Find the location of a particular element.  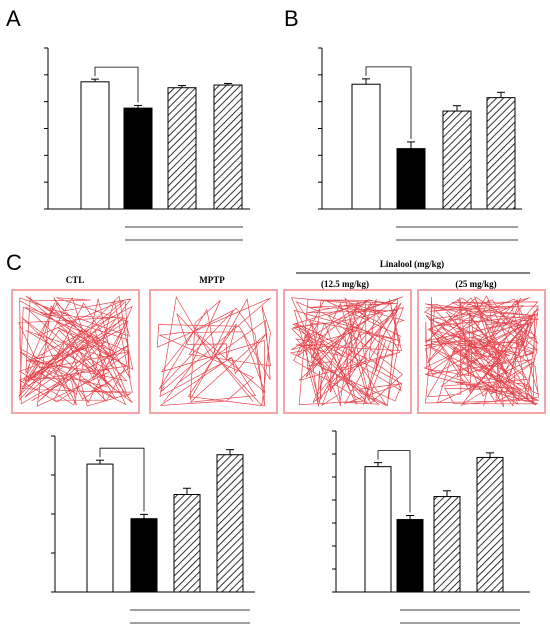

panel-label-a: A is located at coordinates (13, 18).